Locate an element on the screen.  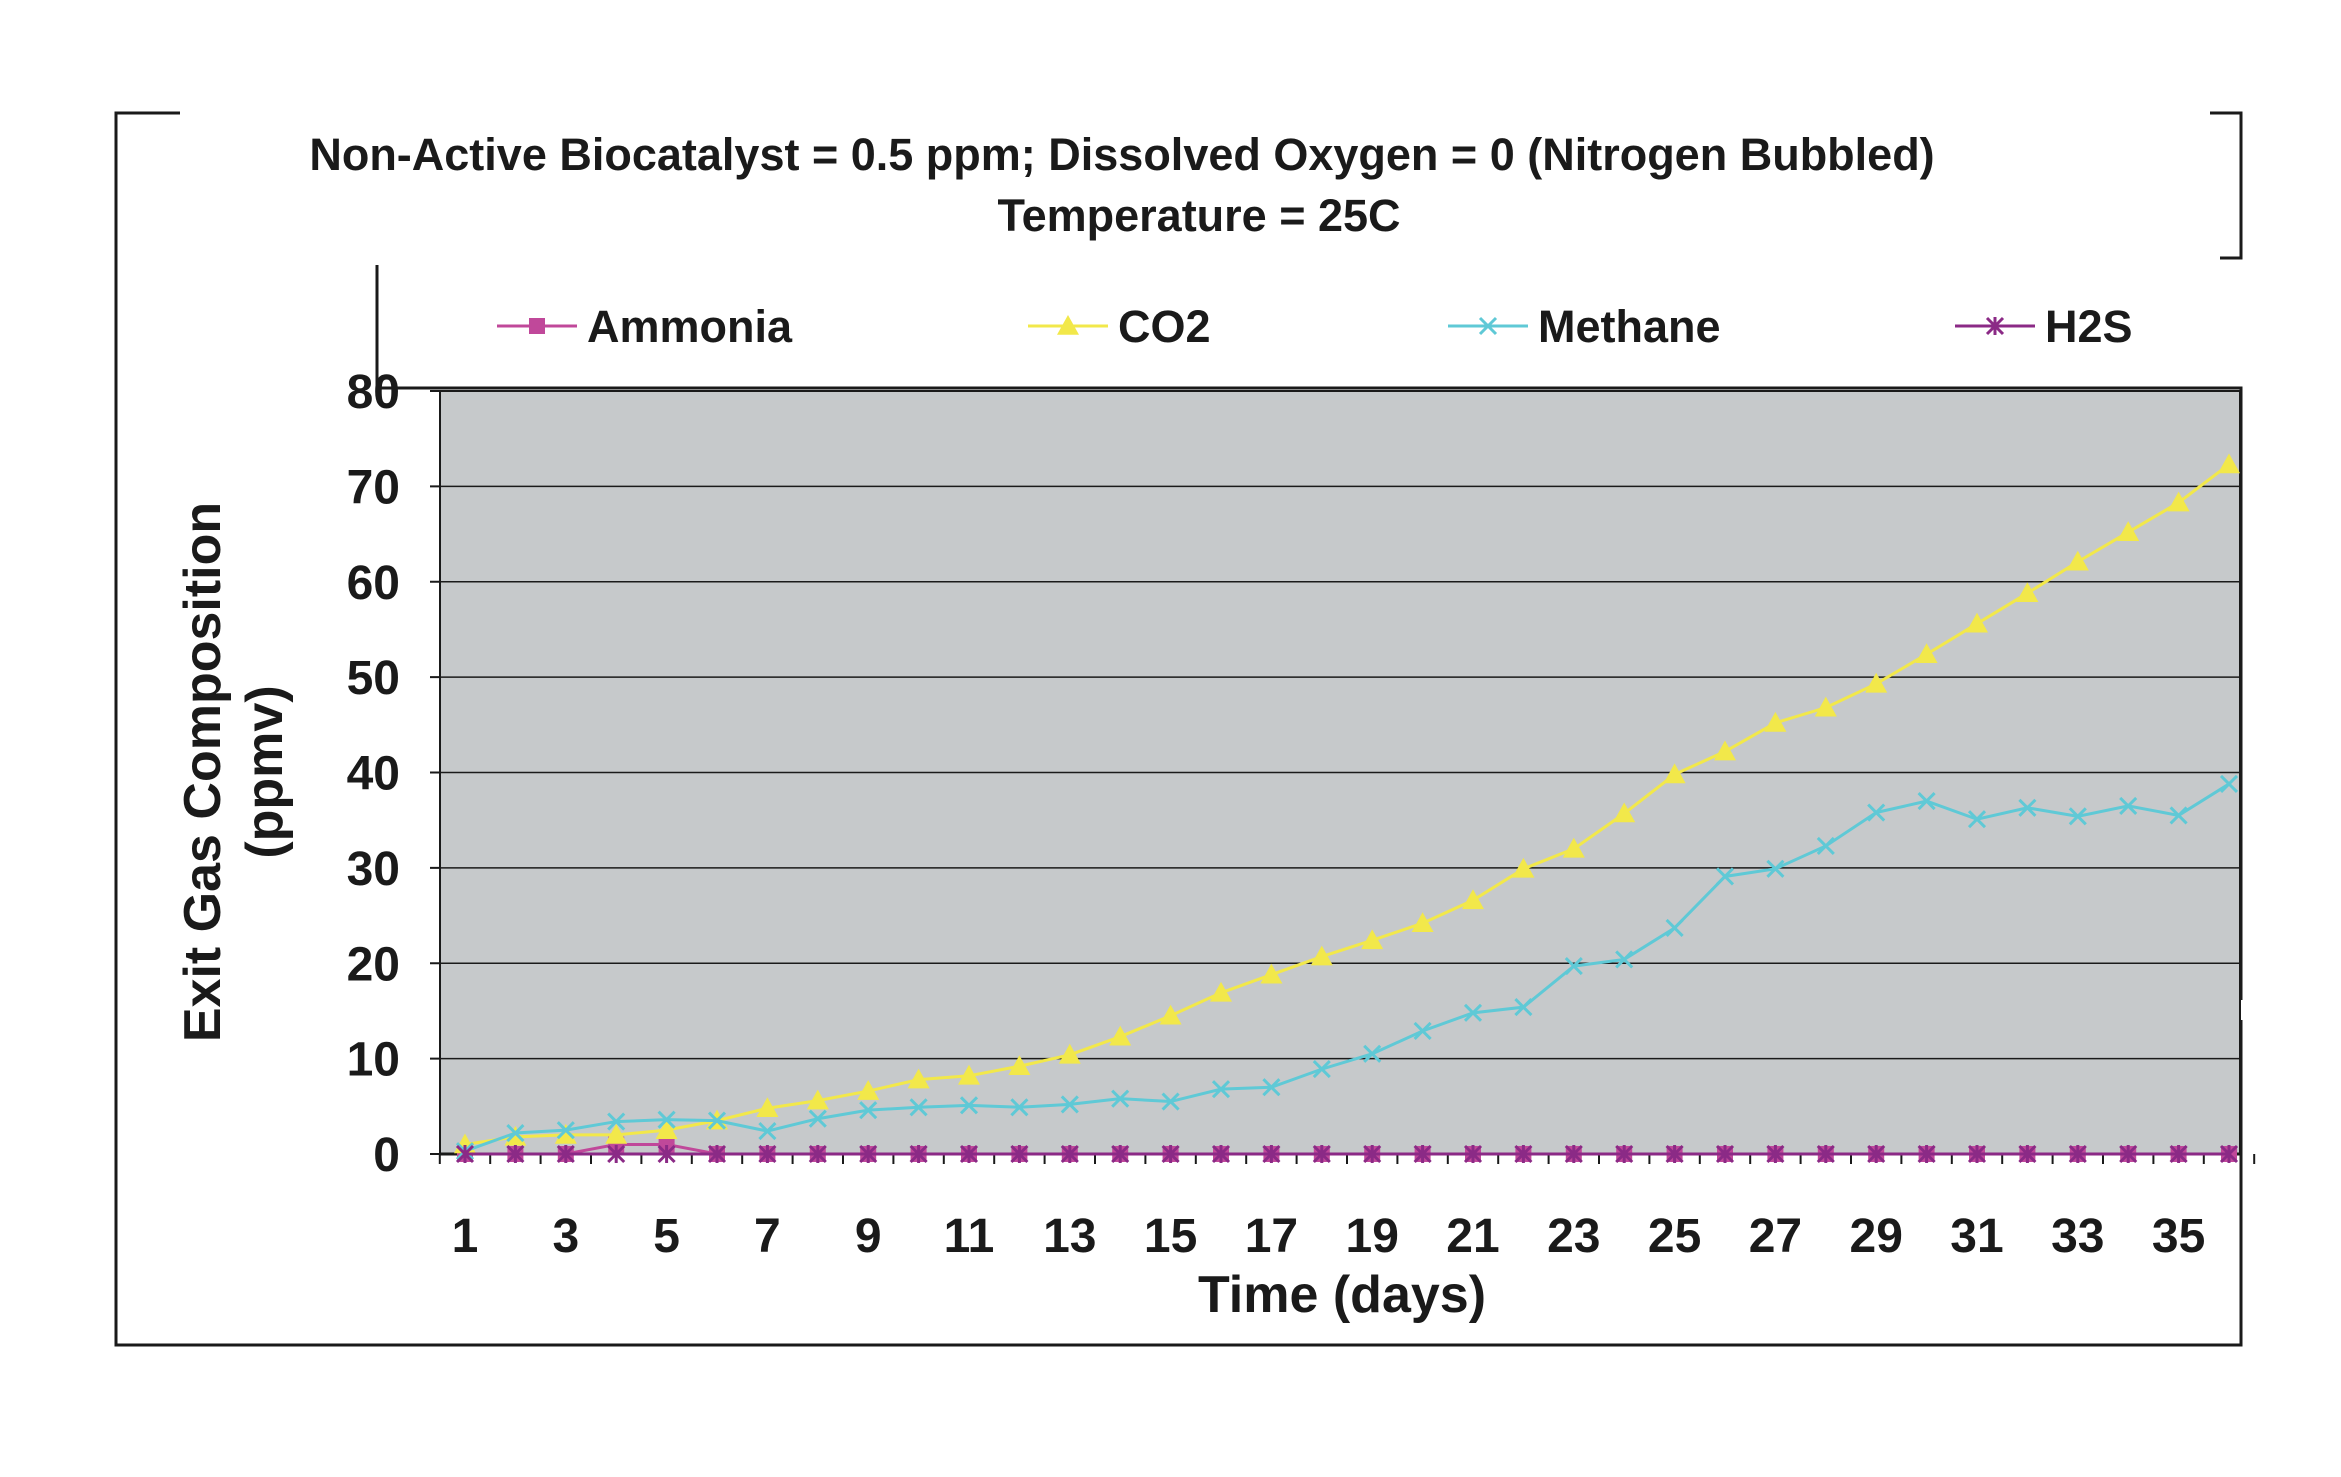
x-tick-label: 21 is located at coordinates (1472, 1236).